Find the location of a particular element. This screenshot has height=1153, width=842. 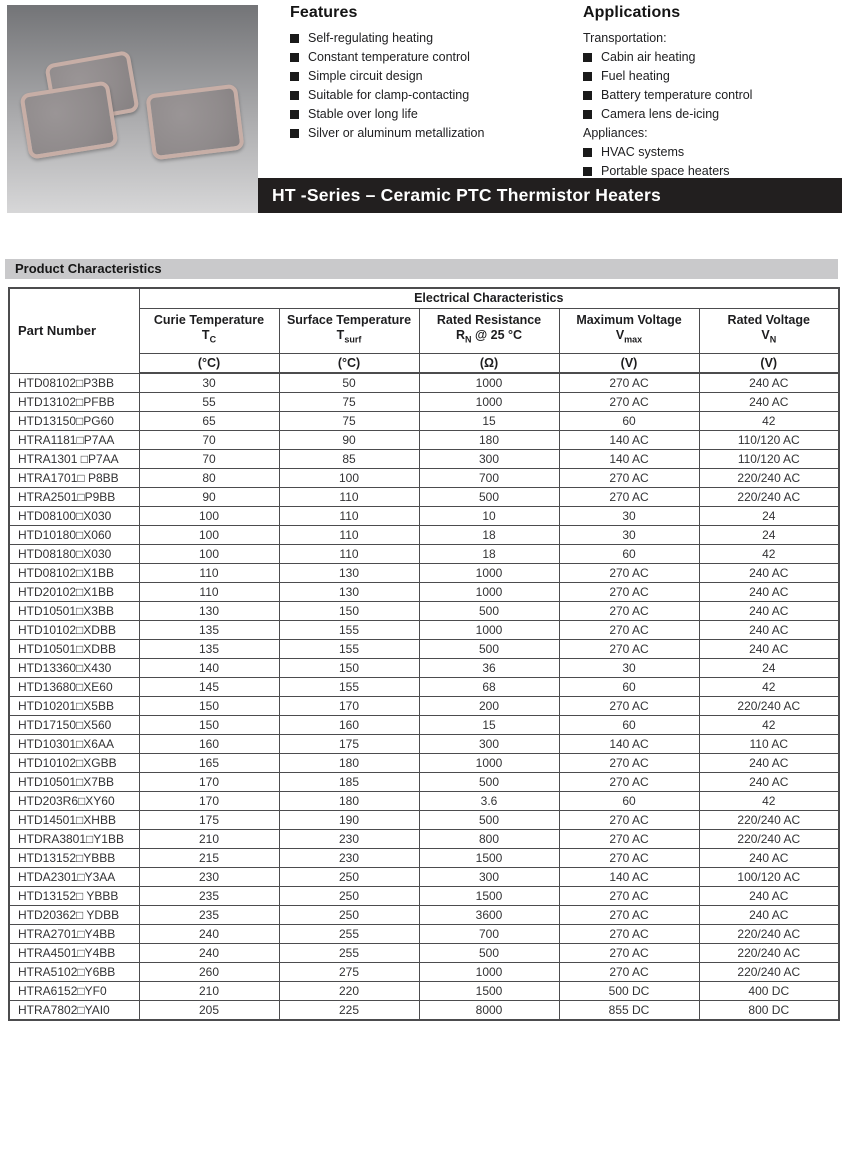

value-cell: 30 is located at coordinates (629, 668).